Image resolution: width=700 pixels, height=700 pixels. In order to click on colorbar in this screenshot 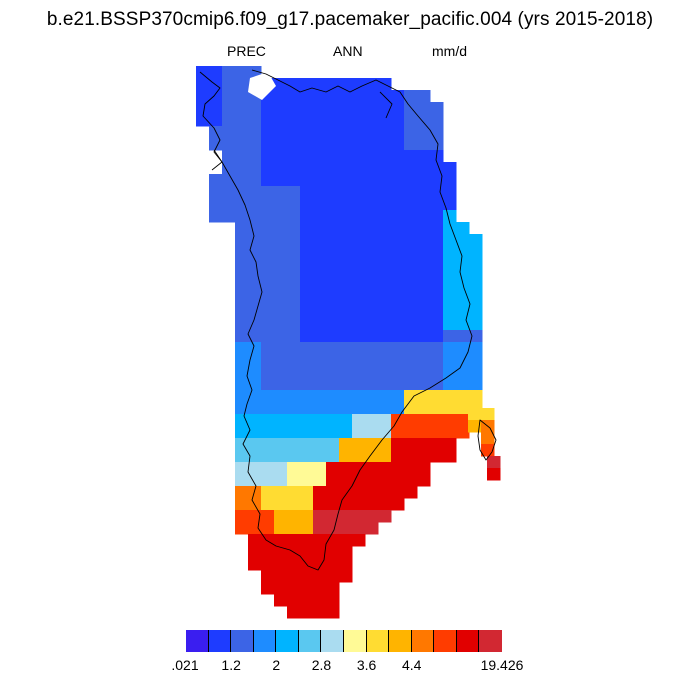, I will do `click(344, 641)`.